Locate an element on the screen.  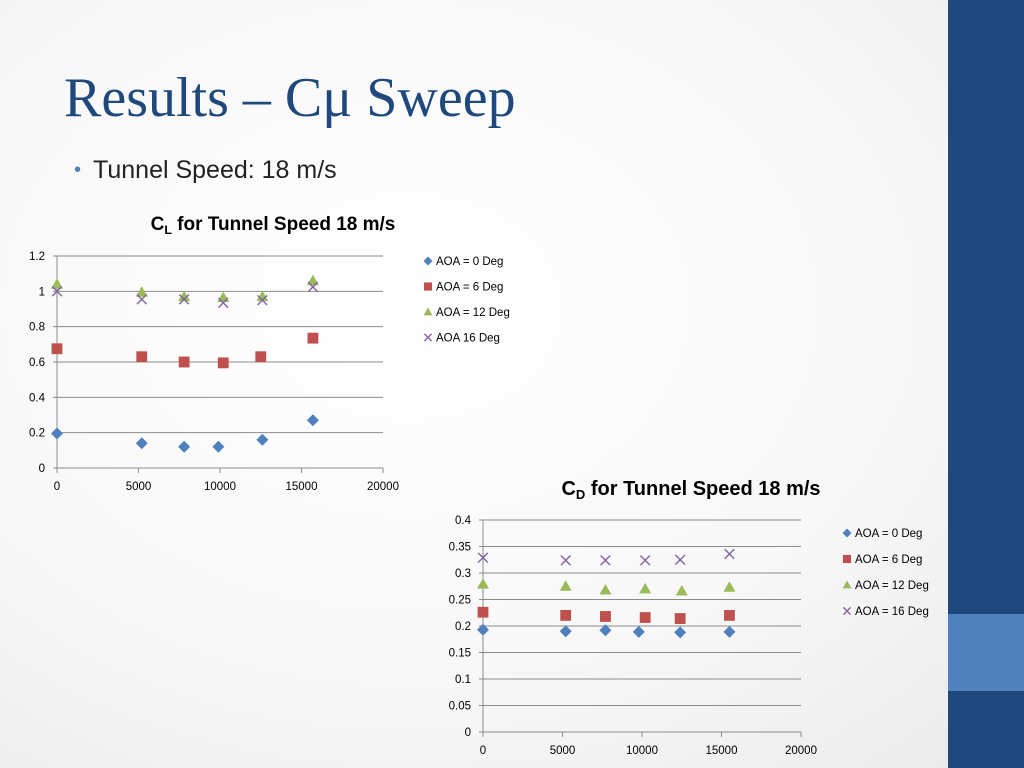
y-tick-label: 0.3 is located at coordinates (463, 574).